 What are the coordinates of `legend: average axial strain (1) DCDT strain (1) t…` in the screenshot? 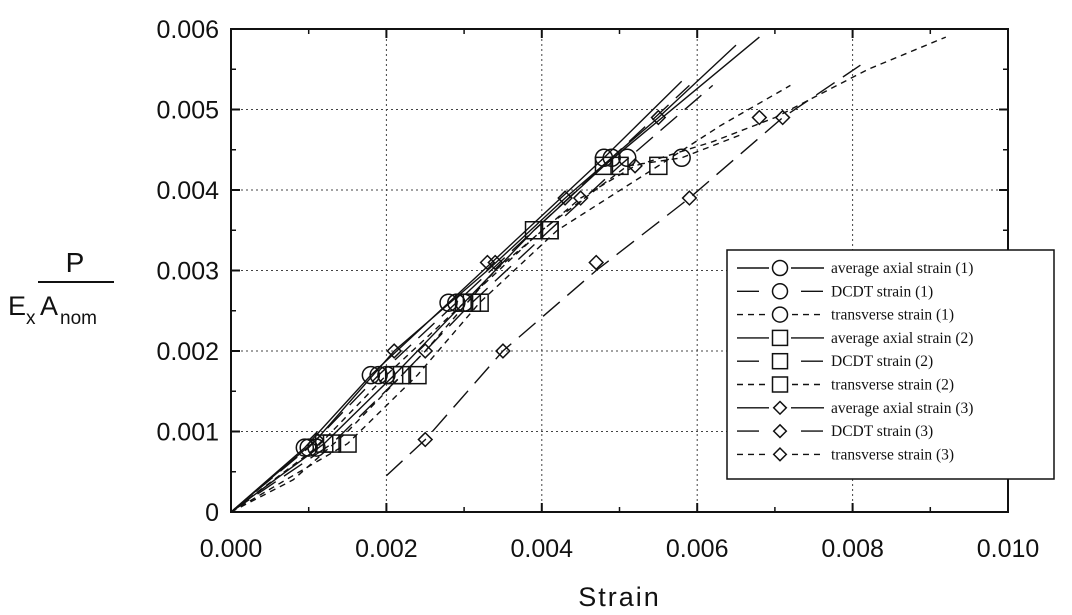 It's located at (890, 364).